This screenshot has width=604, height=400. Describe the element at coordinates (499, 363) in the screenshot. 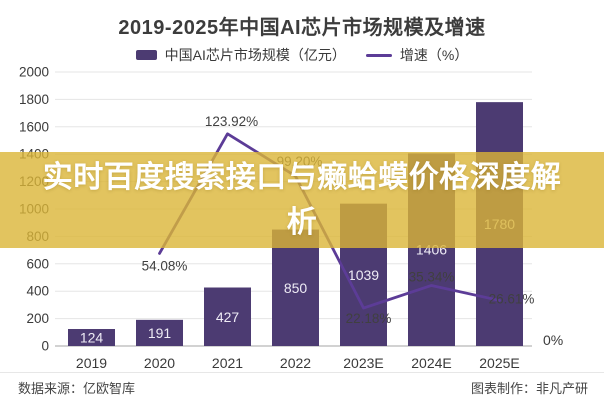

I see `x-axis-tick-label: 2025E` at that location.